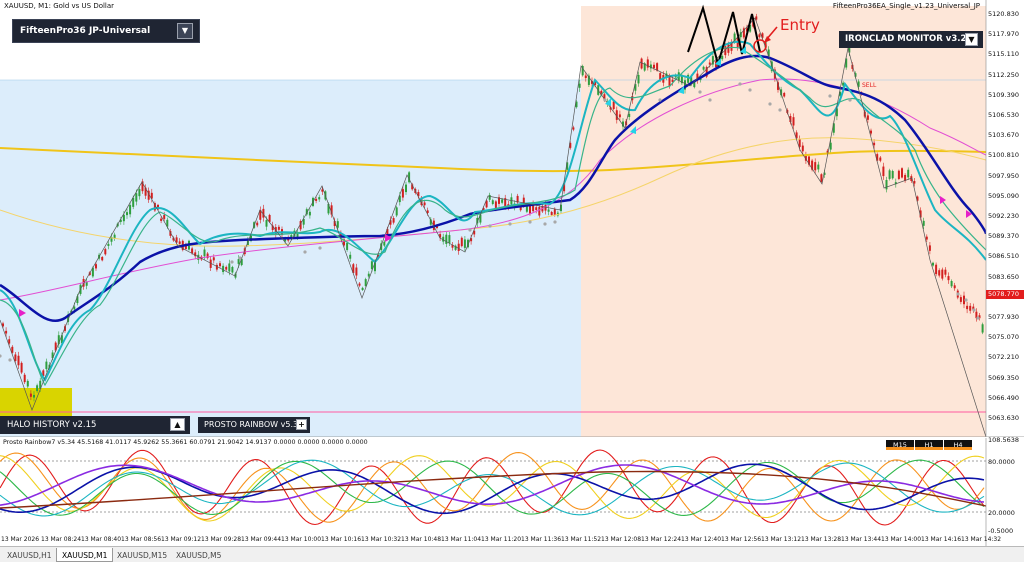 This screenshot has height=562, width=1024. I want to click on oscillator-line, so click(492, 487).